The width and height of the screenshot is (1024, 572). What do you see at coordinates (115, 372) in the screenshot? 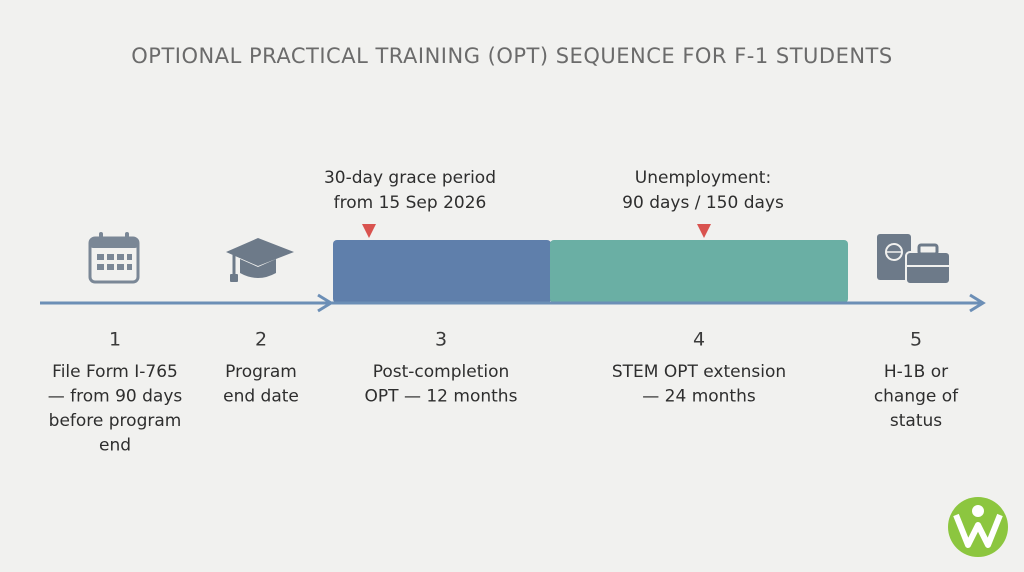
I see `step-label: File Form I-765` at bounding box center [115, 372].